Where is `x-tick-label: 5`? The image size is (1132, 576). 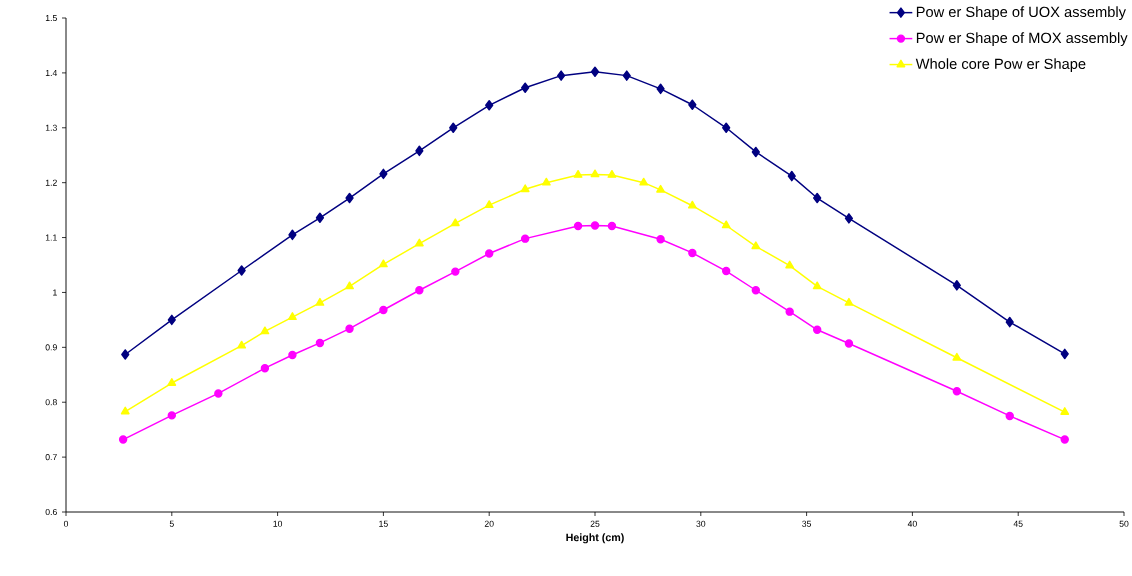
x-tick-label: 5 is located at coordinates (171, 523).